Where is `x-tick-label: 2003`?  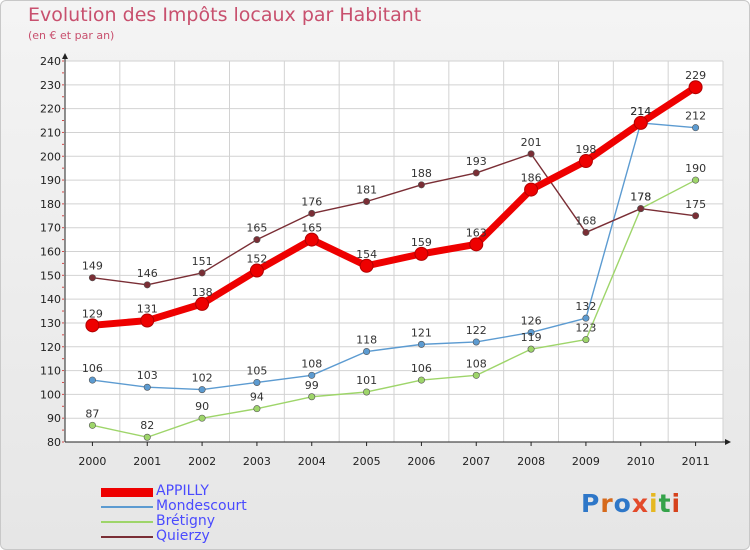
x-tick-label: 2003 is located at coordinates (257, 461).